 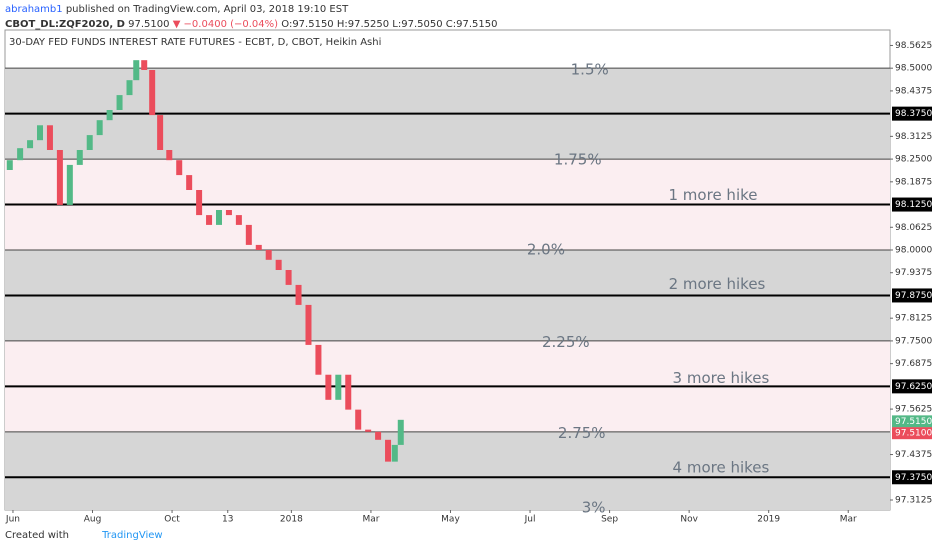 What do you see at coordinates (913, 319) in the screenshot?
I see `y-tick-label: 97.8125` at bounding box center [913, 319].